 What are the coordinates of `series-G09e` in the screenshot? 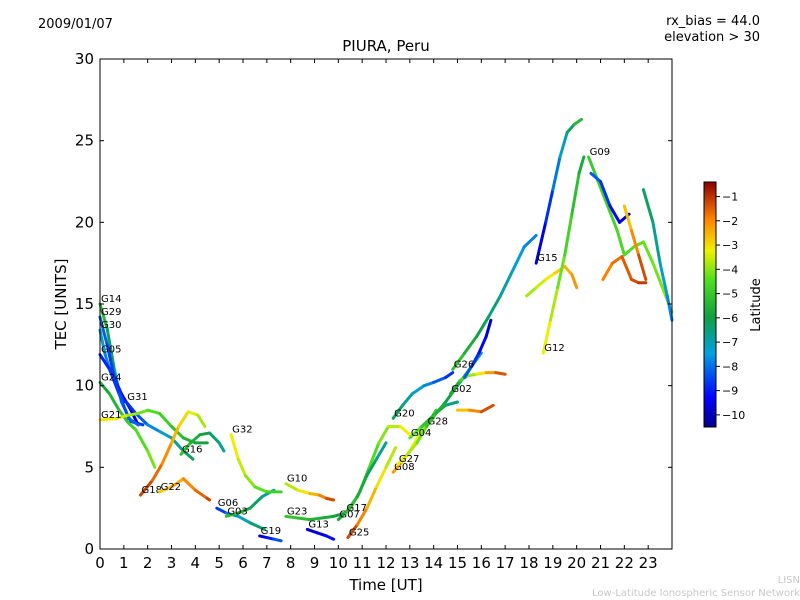 It's located at (635, 242).